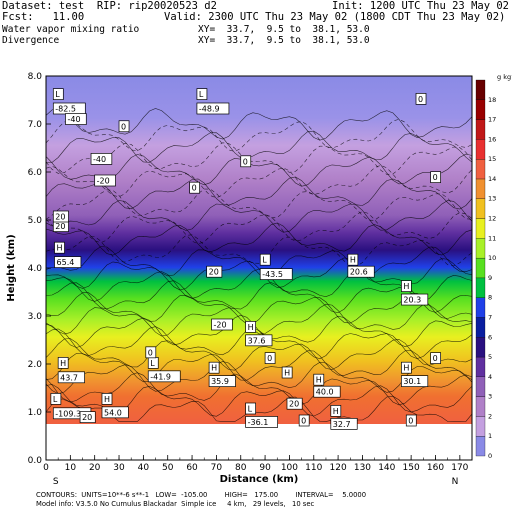  I want to click on colorbar-label: 14, so click(492, 179).